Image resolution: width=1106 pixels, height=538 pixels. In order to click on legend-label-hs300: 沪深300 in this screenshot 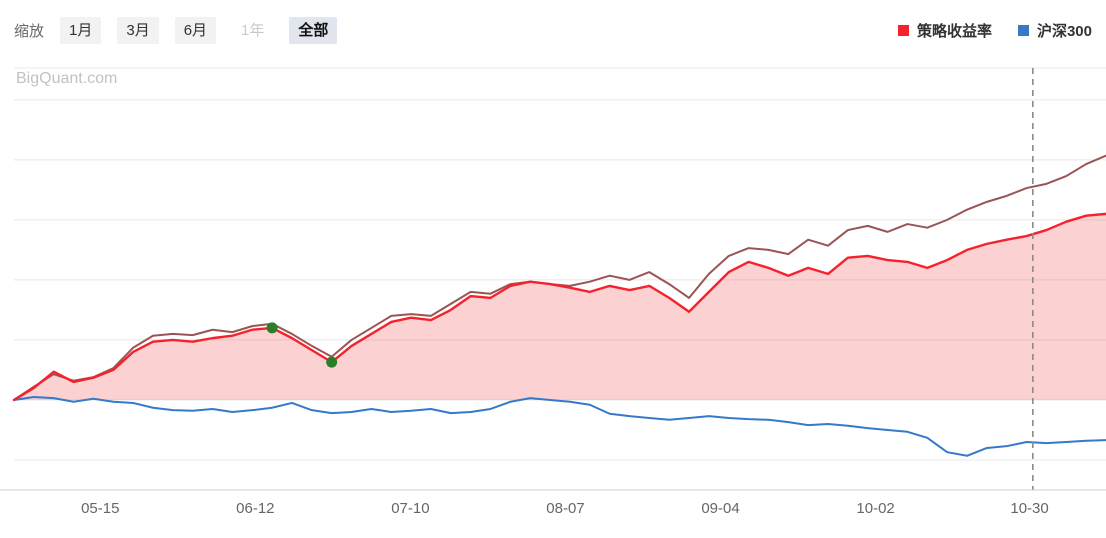, I will do `click(1064, 31)`.